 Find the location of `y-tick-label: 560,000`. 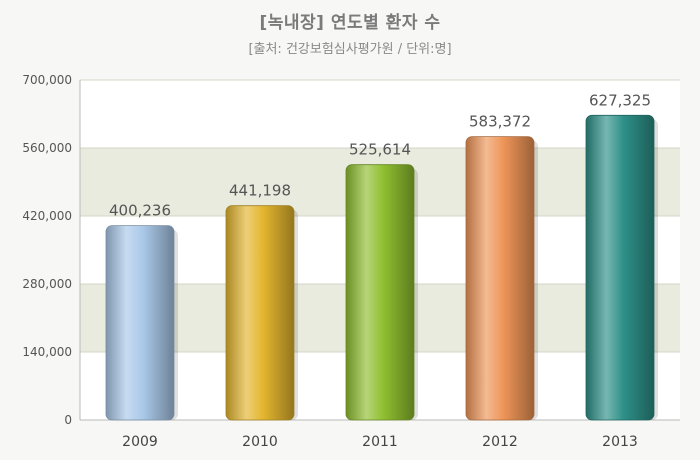

y-tick-label: 560,000 is located at coordinates (47, 148).